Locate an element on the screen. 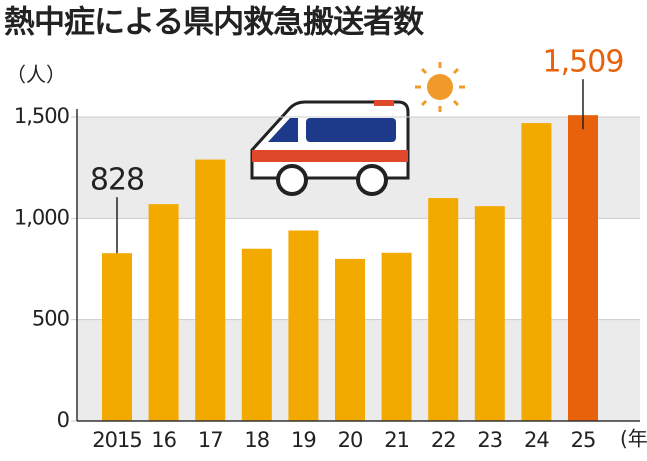 The width and height of the screenshot is (647, 461). x-tick-label: 17 is located at coordinates (210, 440).